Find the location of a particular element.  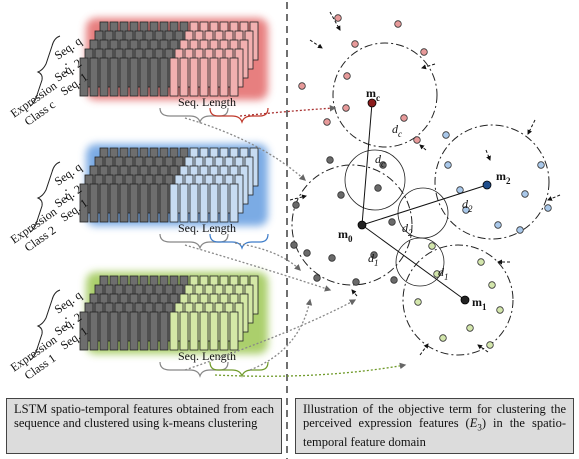

centroid-label: m0 is located at coordinates (345, 235).